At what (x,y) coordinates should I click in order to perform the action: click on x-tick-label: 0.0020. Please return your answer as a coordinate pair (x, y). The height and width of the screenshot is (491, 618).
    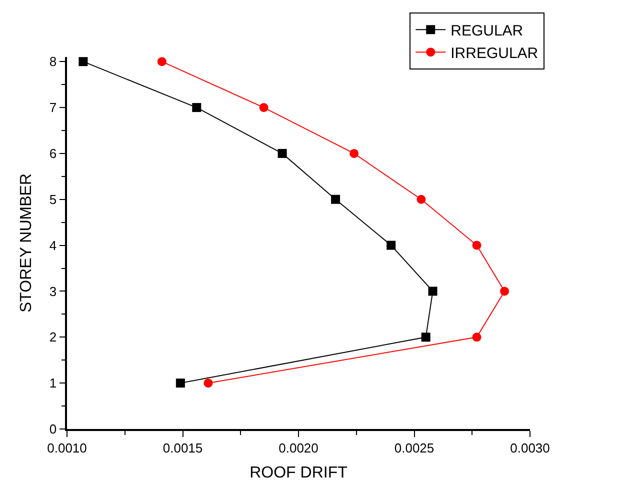
    Looking at the image, I should click on (298, 448).